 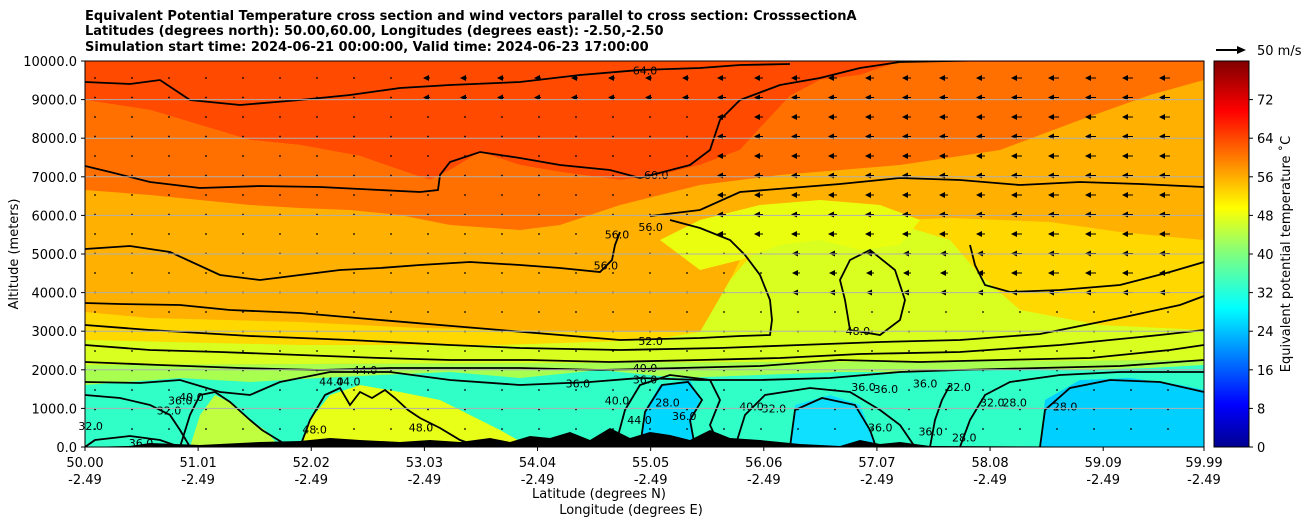 What do you see at coordinates (940, 415) in the screenshot?
I see `contour-36-lower` at bounding box center [940, 415].